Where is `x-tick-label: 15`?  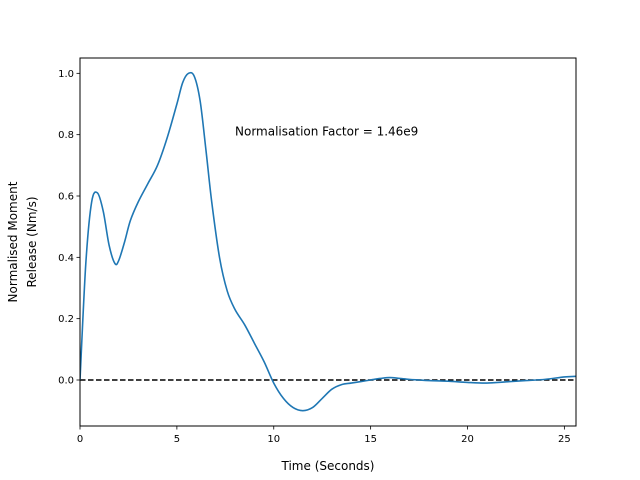
x-tick-label: 15 is located at coordinates (370, 439).